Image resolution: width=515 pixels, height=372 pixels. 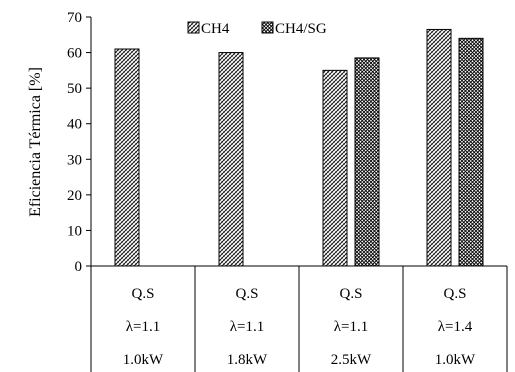 I want to click on legend-label-ch4sg: CH4/SG, so click(x=301, y=29).